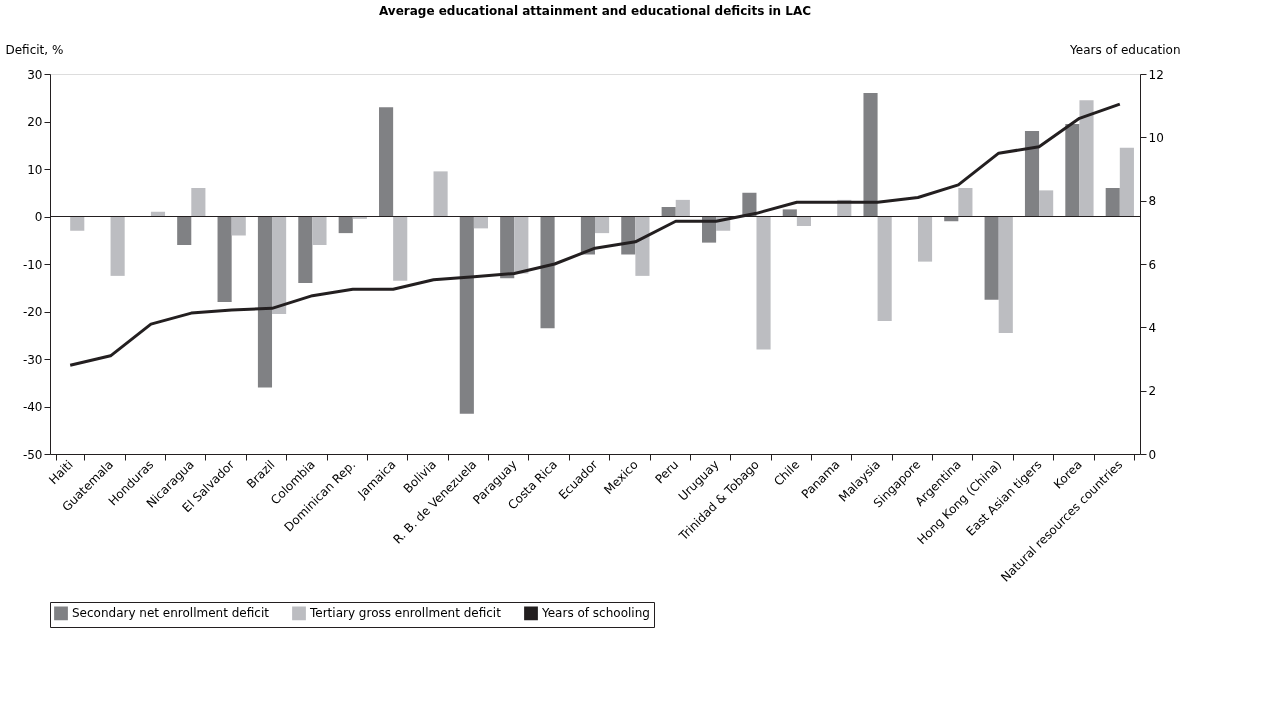 Image resolution: width=1286 pixels, height=725 pixels. I want to click on legend-label: Tertiary gross enrollment deficit, so click(405, 613).